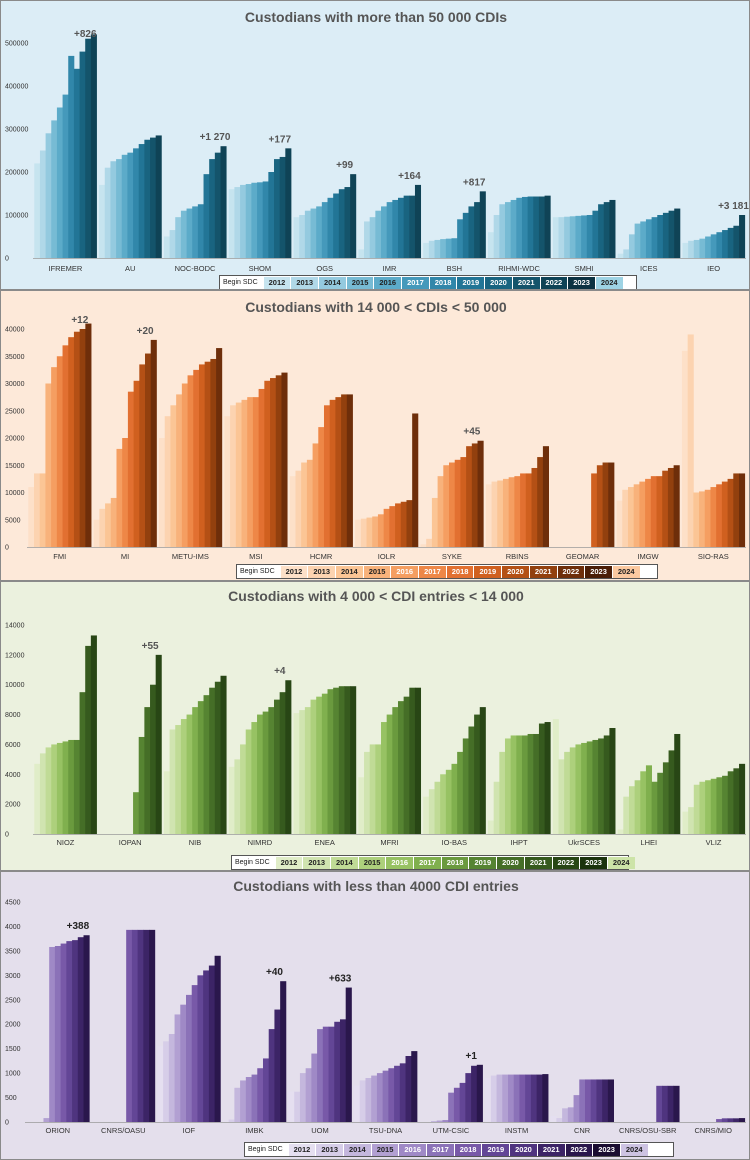 The height and width of the screenshot is (1160, 750). Describe the element at coordinates (451, 1130) in the screenshot. I see `category-label: UTM-CSIC` at that location.